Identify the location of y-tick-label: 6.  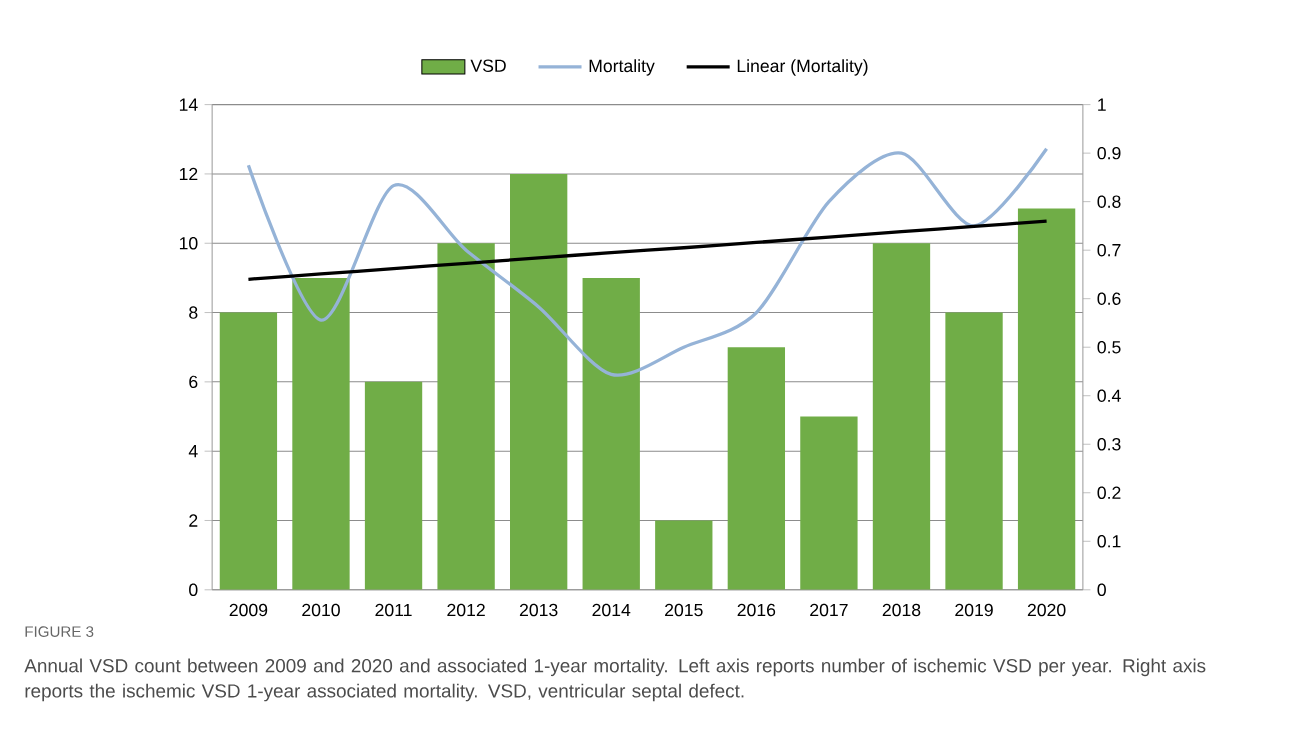
(193, 381).